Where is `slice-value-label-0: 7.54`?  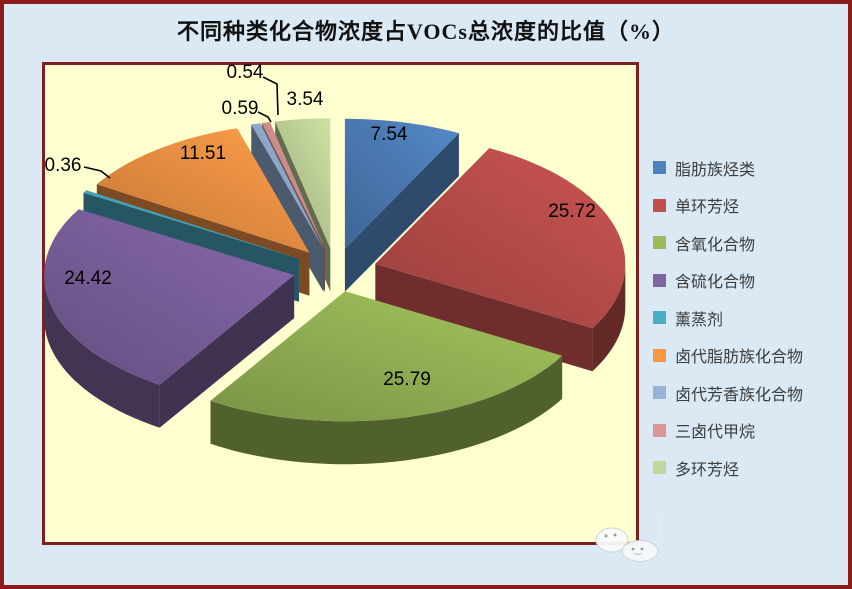 slice-value-label-0: 7.54 is located at coordinates (389, 134).